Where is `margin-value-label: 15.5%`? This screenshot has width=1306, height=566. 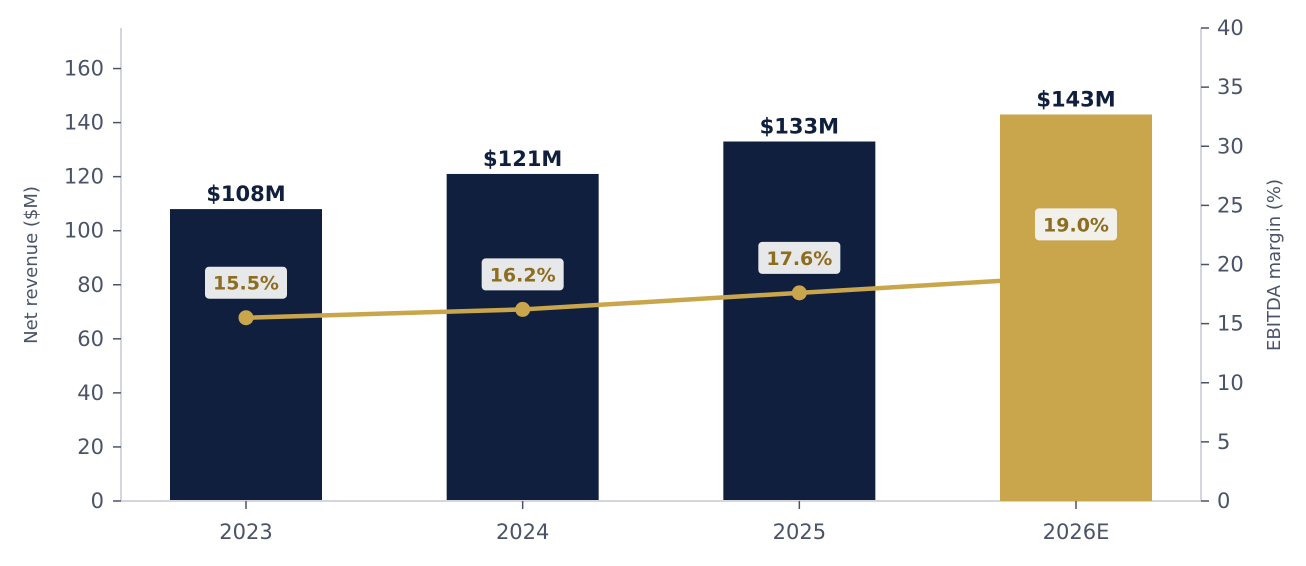
margin-value-label: 15.5% is located at coordinates (246, 284).